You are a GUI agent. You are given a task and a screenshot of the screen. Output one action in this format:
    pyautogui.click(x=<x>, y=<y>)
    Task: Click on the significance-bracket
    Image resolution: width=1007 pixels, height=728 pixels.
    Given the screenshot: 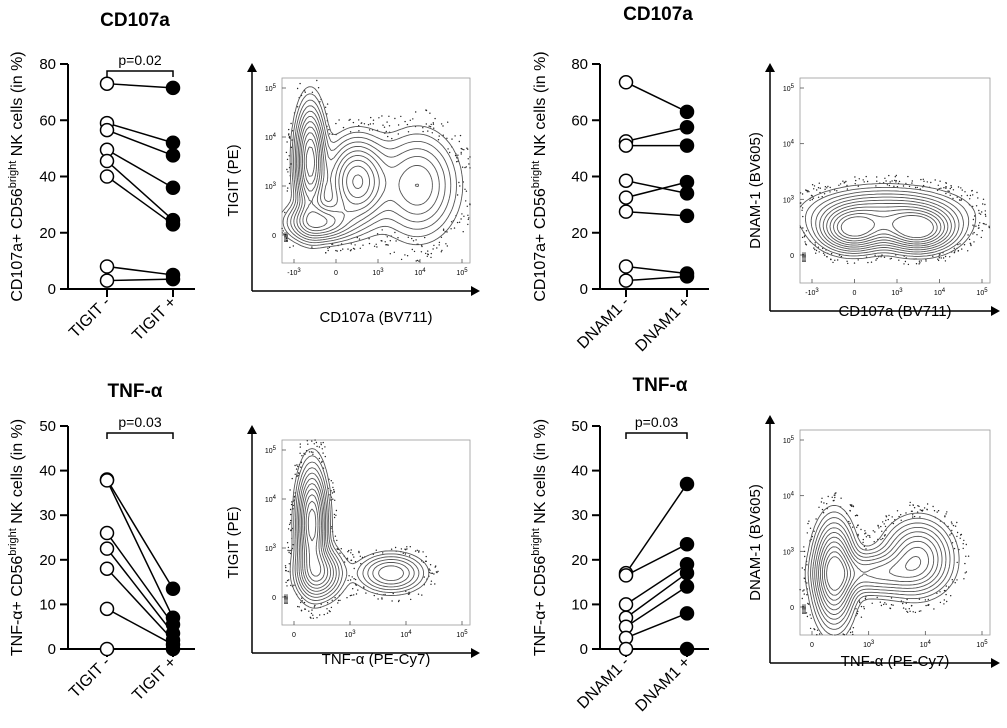 What is the action you would take?
    pyautogui.click(x=140, y=73)
    